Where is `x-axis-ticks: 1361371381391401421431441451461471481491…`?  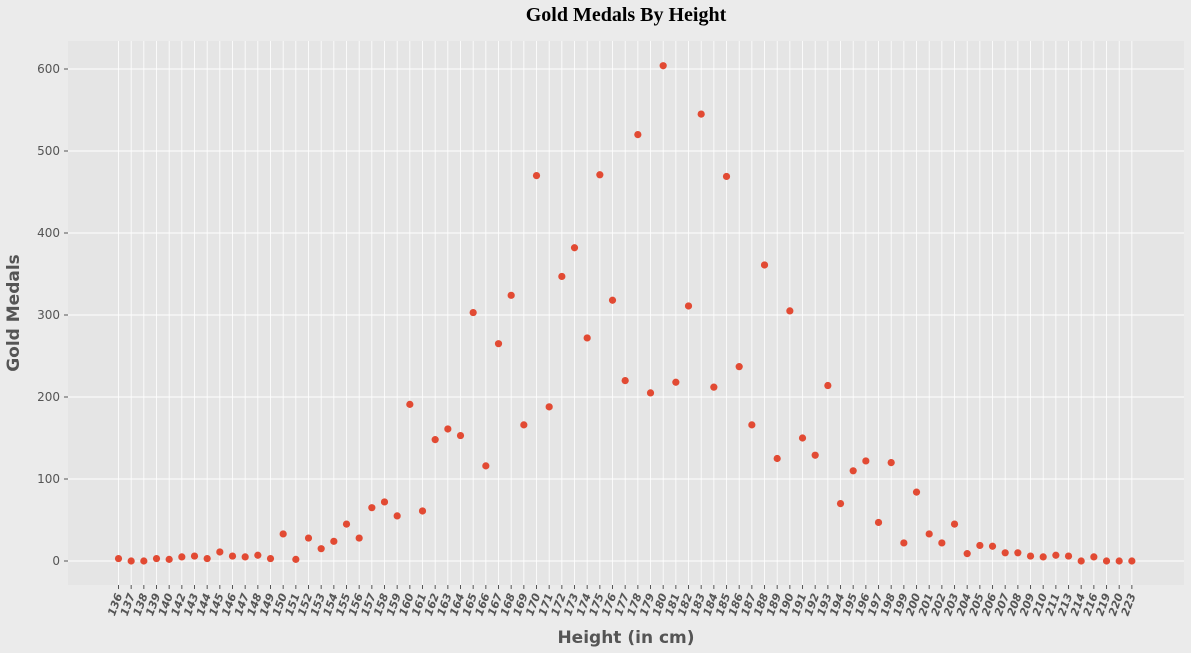 x-axis-ticks: 1361371381391401421431441451461471481491… is located at coordinates (622, 601).